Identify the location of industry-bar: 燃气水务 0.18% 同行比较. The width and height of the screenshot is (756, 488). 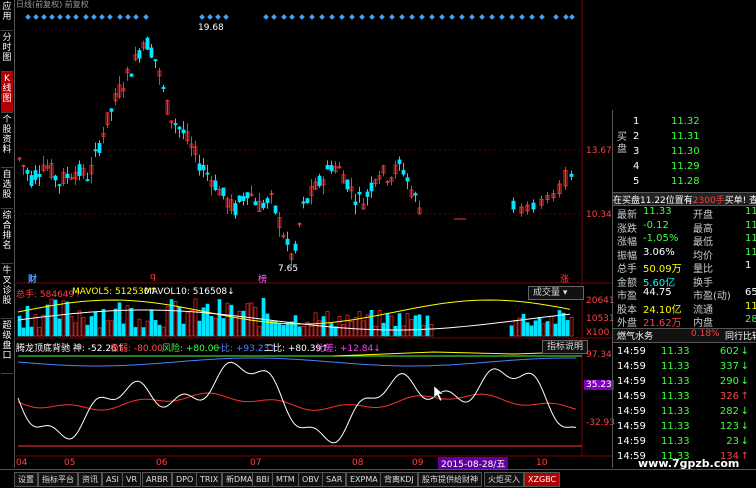
(684, 335).